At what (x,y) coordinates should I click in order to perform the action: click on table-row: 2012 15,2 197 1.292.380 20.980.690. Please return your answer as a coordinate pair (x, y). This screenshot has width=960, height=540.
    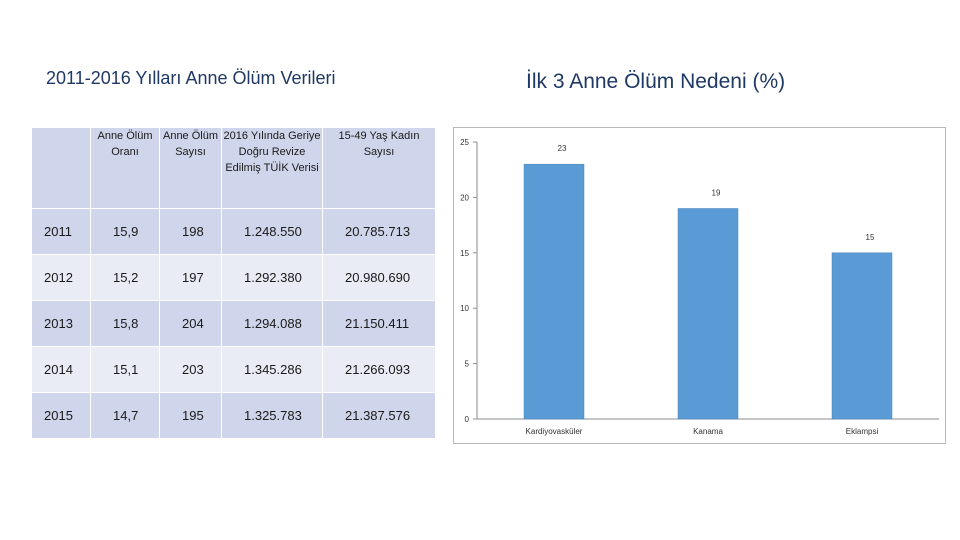
    Looking at the image, I should click on (233, 277).